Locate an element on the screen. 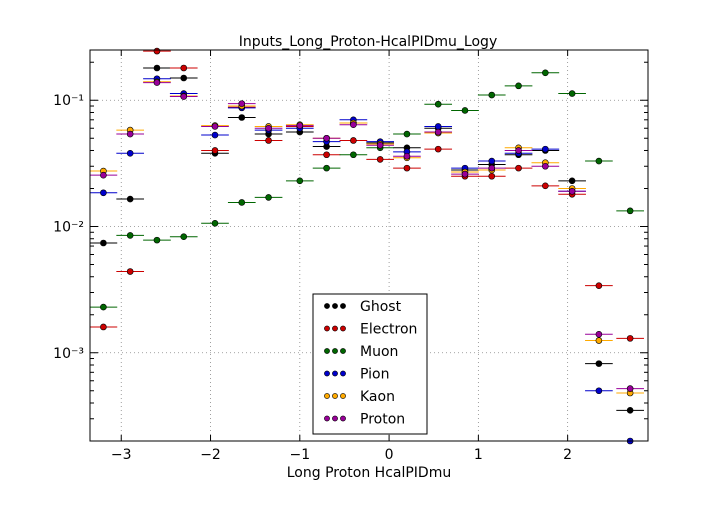 Image resolution: width=720 pixels, height=508 pixels. x-tick-label: −3 is located at coordinates (121, 455).